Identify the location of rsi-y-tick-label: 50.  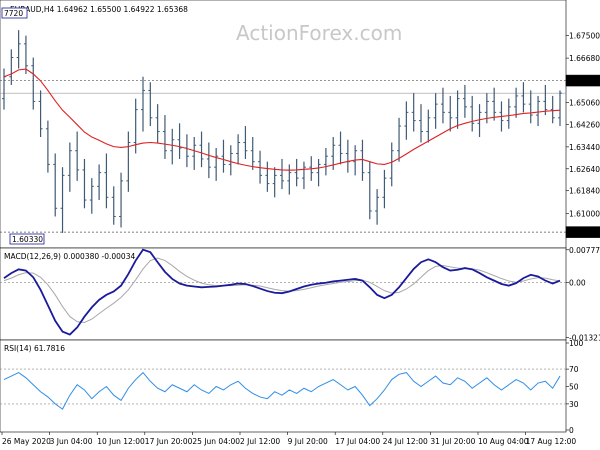
(574, 387).